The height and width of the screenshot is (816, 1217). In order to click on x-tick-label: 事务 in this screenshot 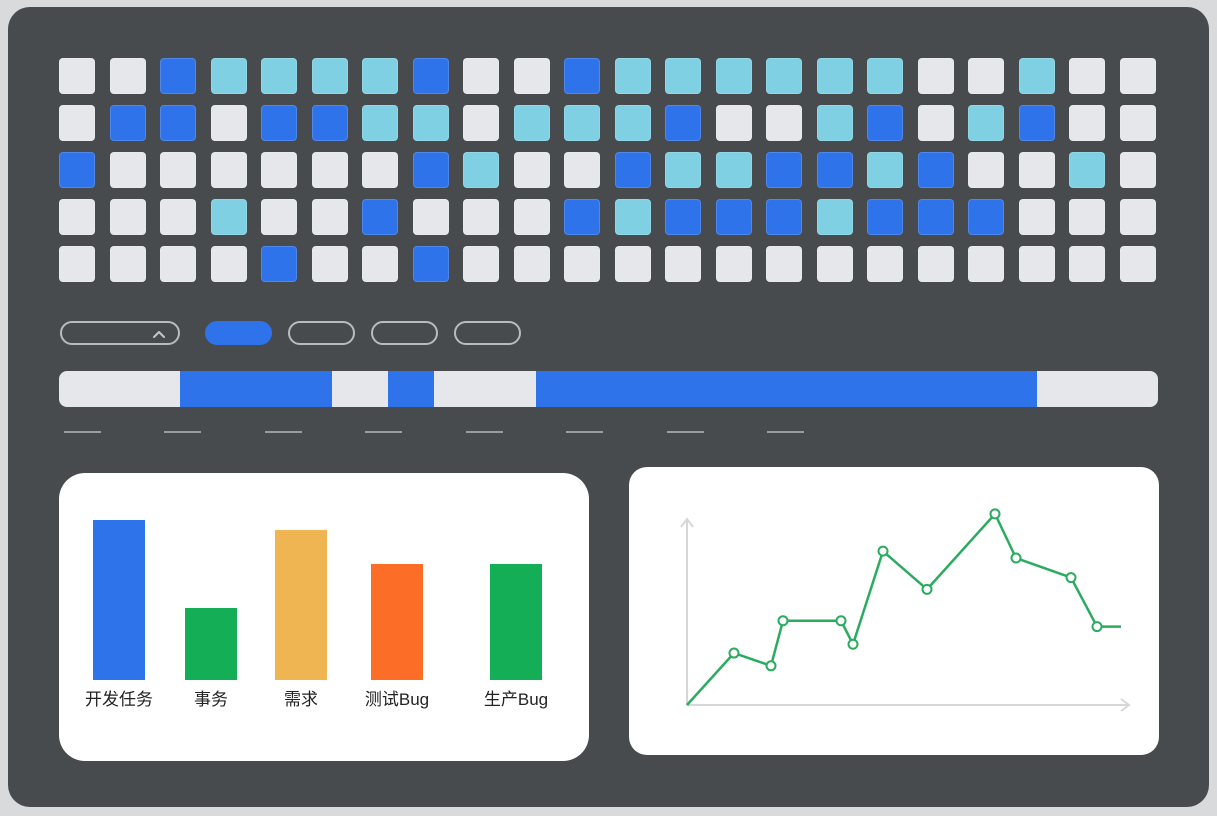, I will do `click(211, 699)`.